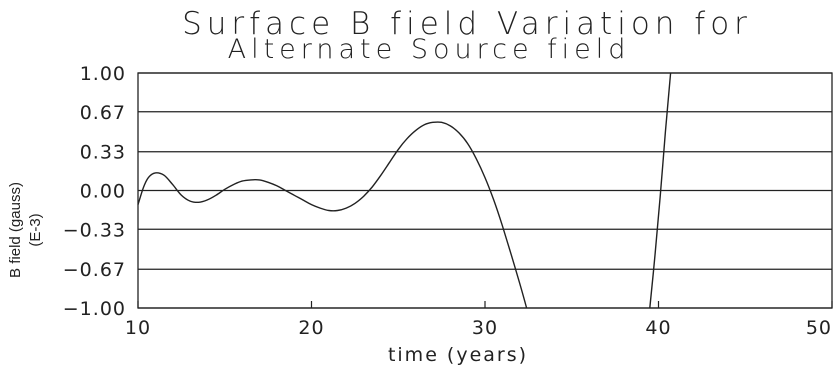  What do you see at coordinates (94, 309) in the screenshot?
I see `y-tick-label: −1.00` at bounding box center [94, 309].